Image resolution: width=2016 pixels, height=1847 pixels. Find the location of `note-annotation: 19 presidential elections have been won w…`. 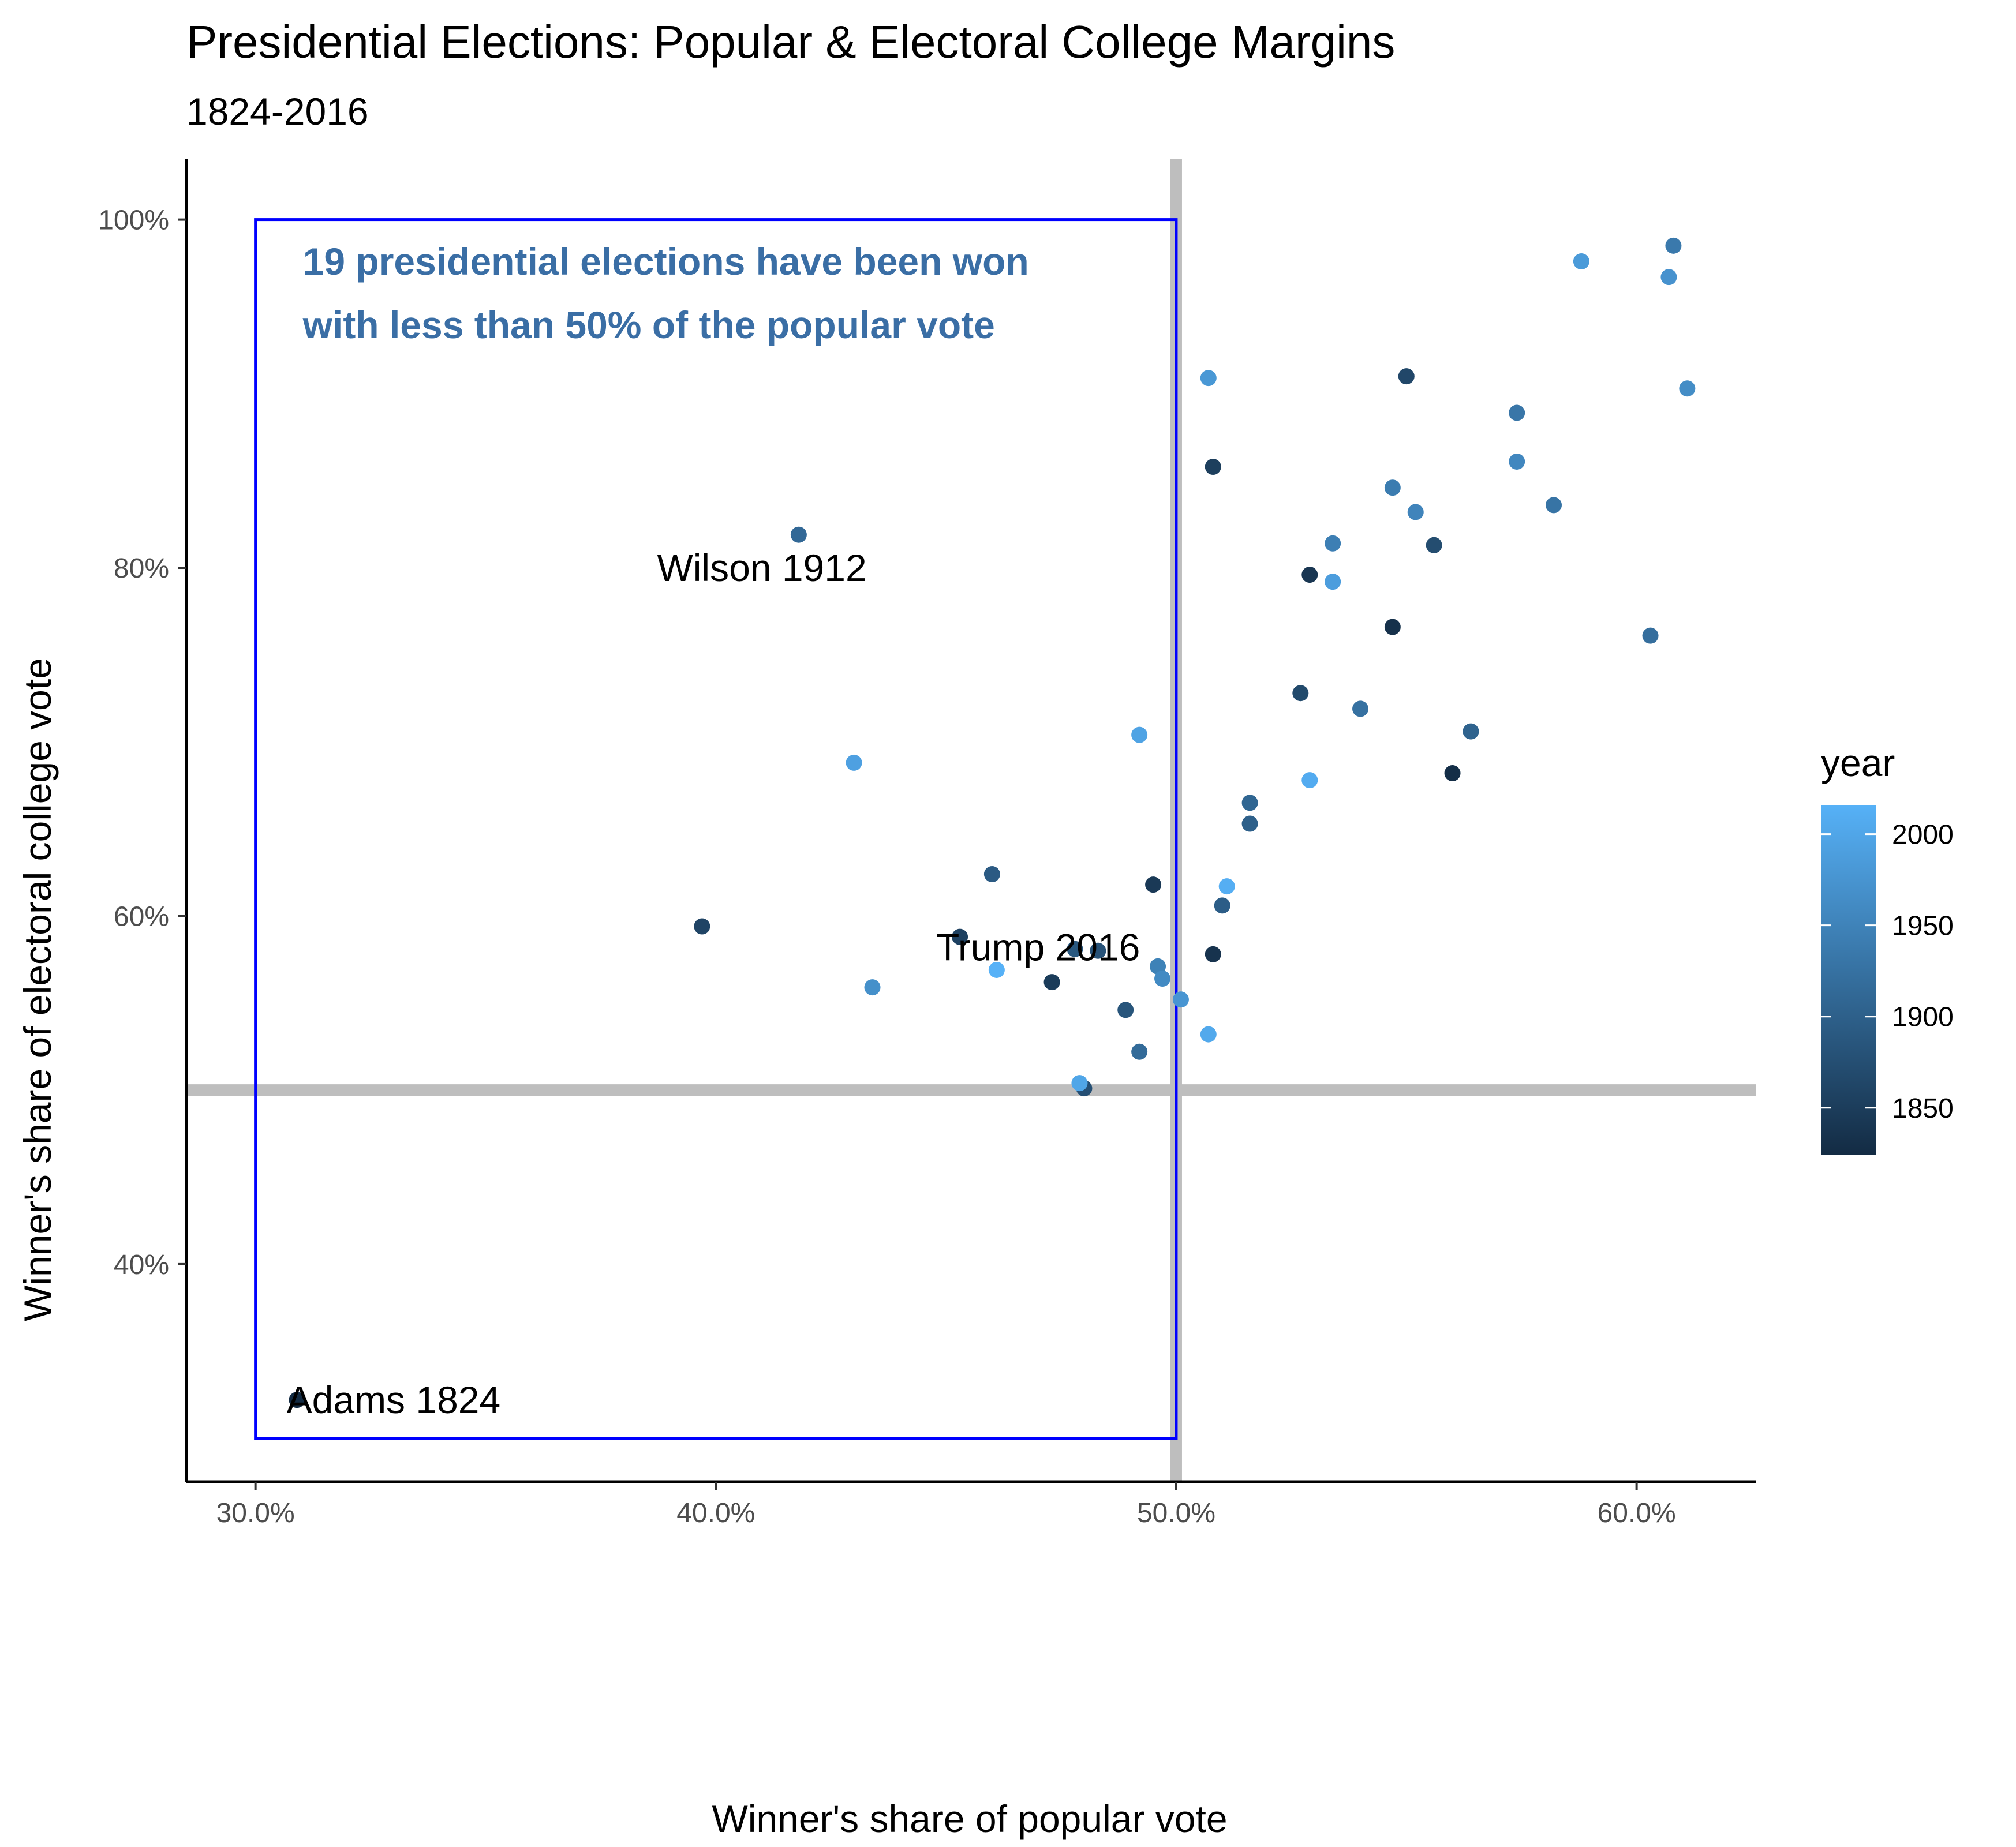

note-annotation: 19 presidential elections have been won w… is located at coordinates (665, 293).